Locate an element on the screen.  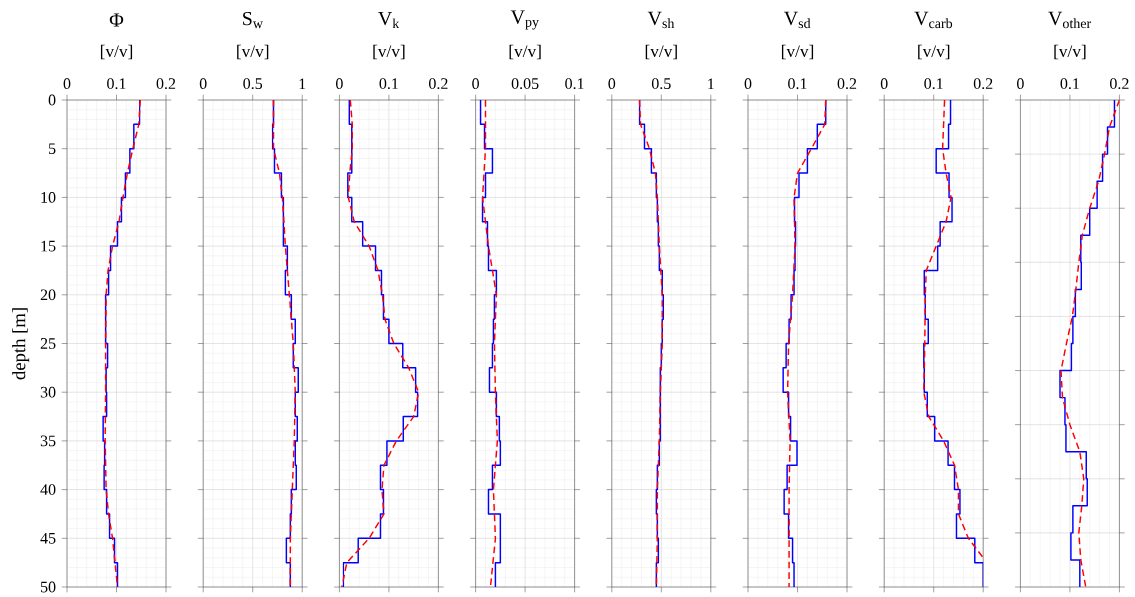
chart-title: V$_{k}$ is located at coordinates (389, 20).